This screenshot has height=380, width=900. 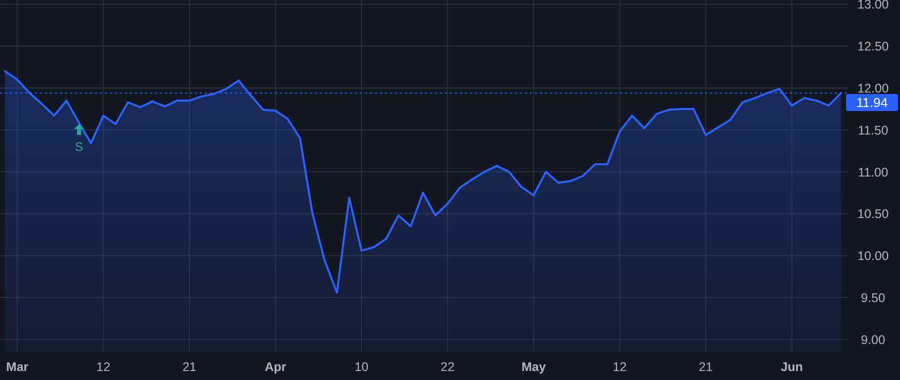 What do you see at coordinates (873, 47) in the screenshot?
I see `y-tick-label: 12.50` at bounding box center [873, 47].